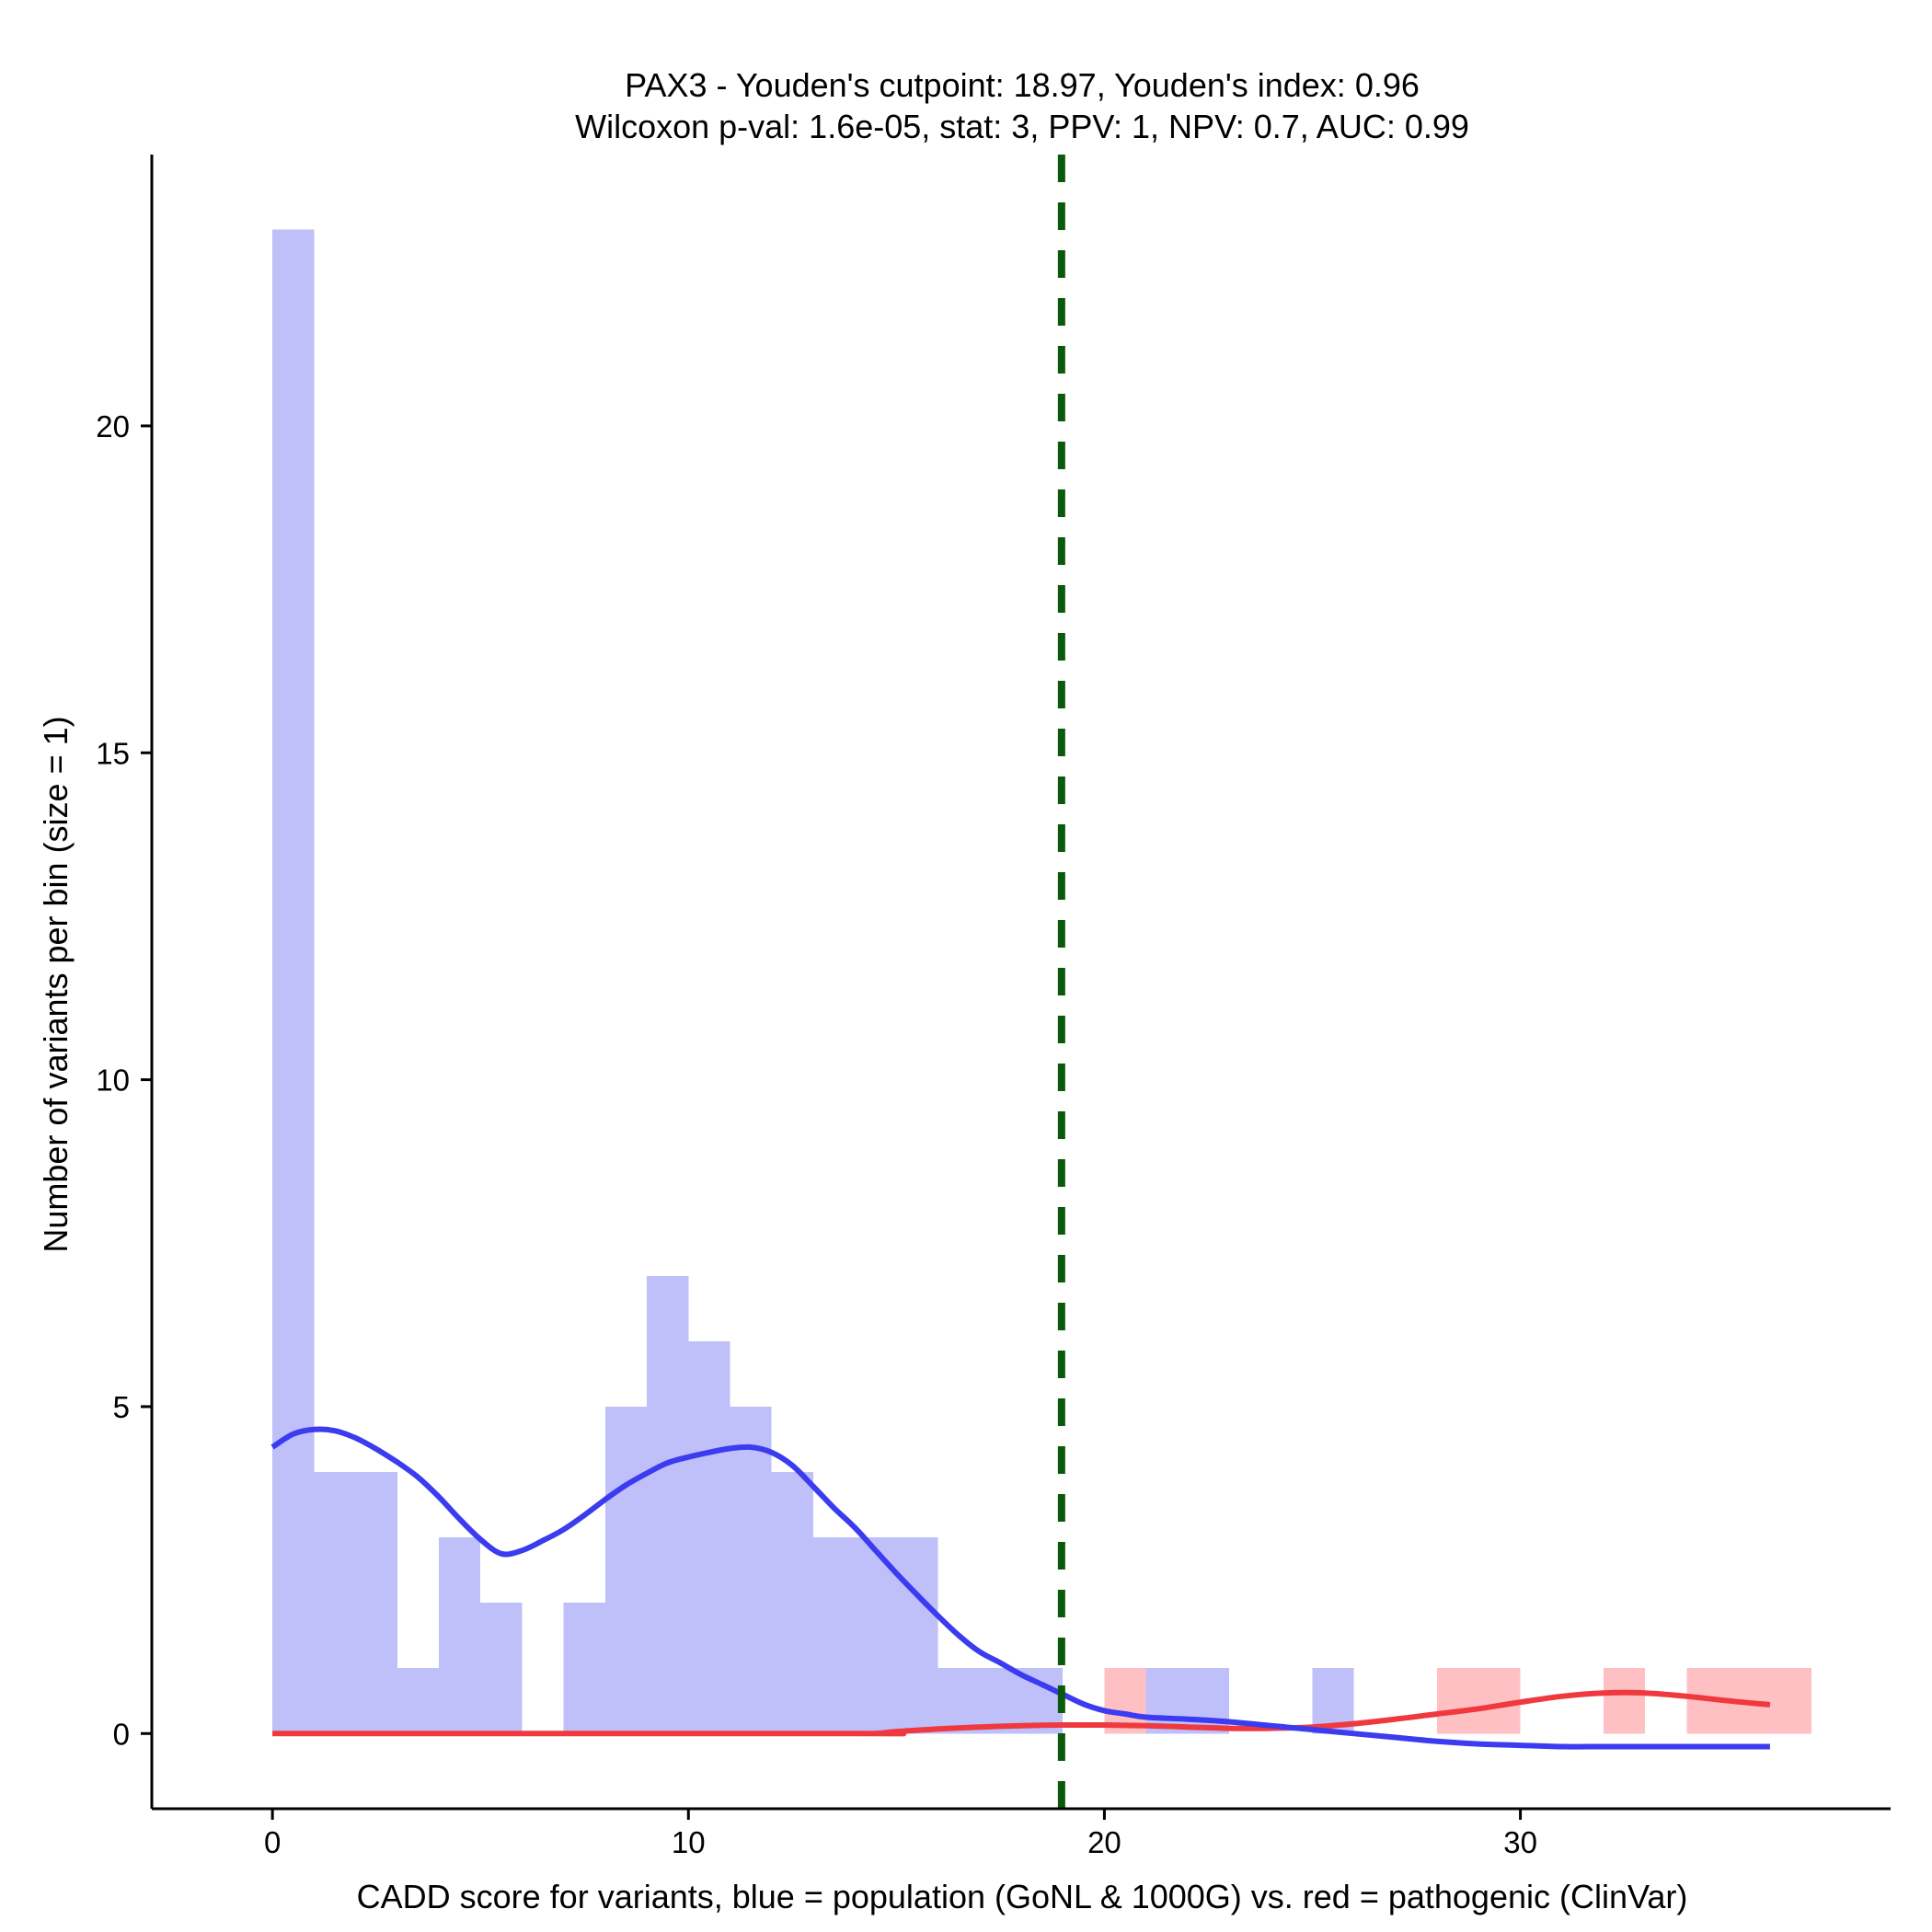  What do you see at coordinates (121, 1407) in the screenshot?
I see `y-tick-label-5: 5` at bounding box center [121, 1407].